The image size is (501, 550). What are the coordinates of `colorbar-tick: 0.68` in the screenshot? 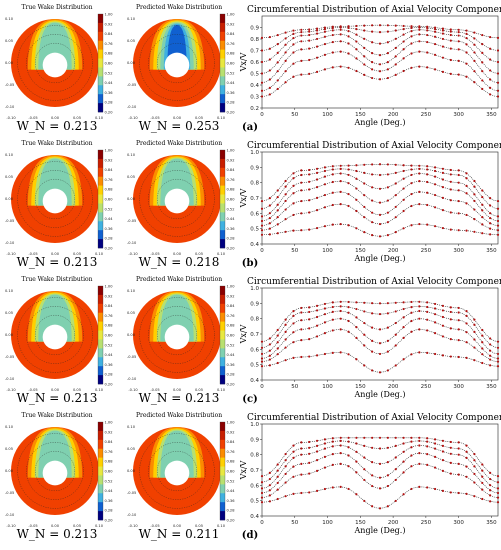 It's located at (109, 462).